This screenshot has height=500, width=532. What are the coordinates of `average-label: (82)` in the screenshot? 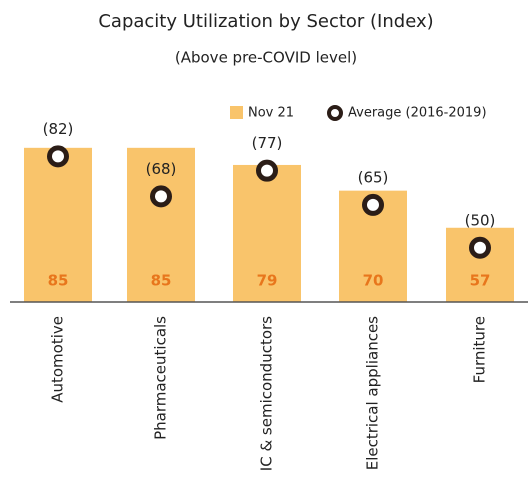 It's located at (58, 129).